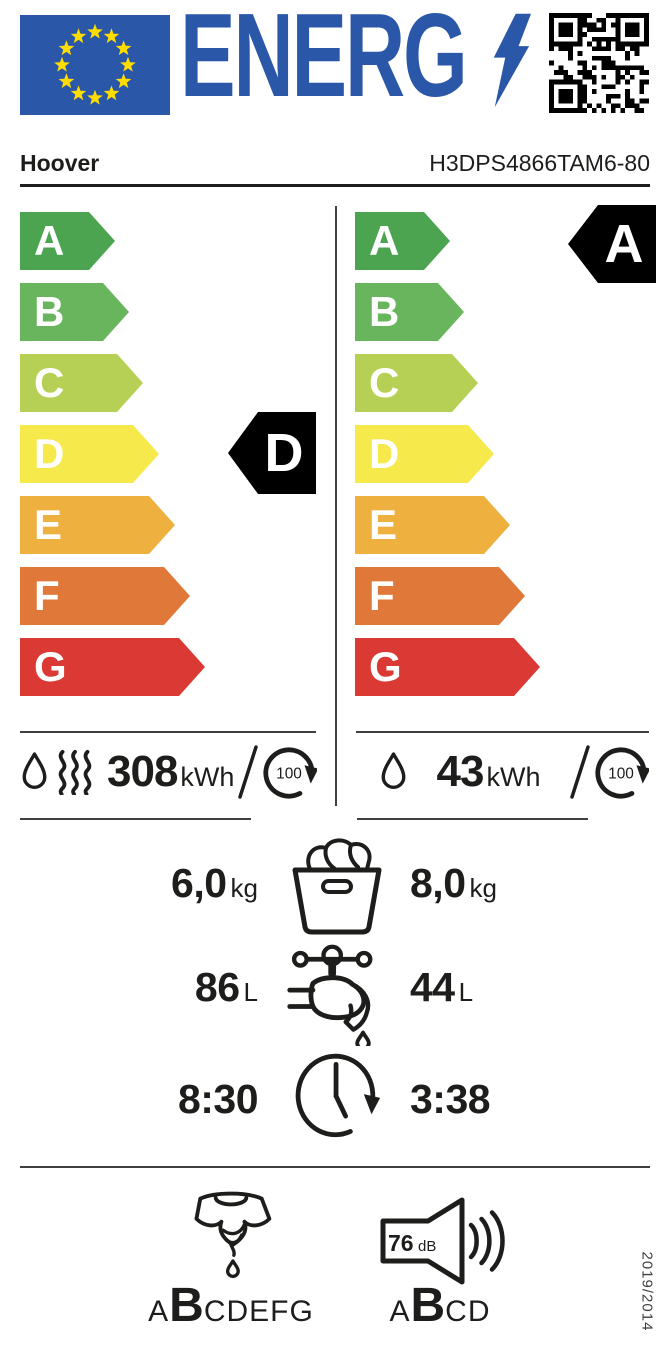 Image resolution: width=666 pixels, height=1358 pixels. Describe the element at coordinates (599, 63) in the screenshot. I see `qr-code` at that location.